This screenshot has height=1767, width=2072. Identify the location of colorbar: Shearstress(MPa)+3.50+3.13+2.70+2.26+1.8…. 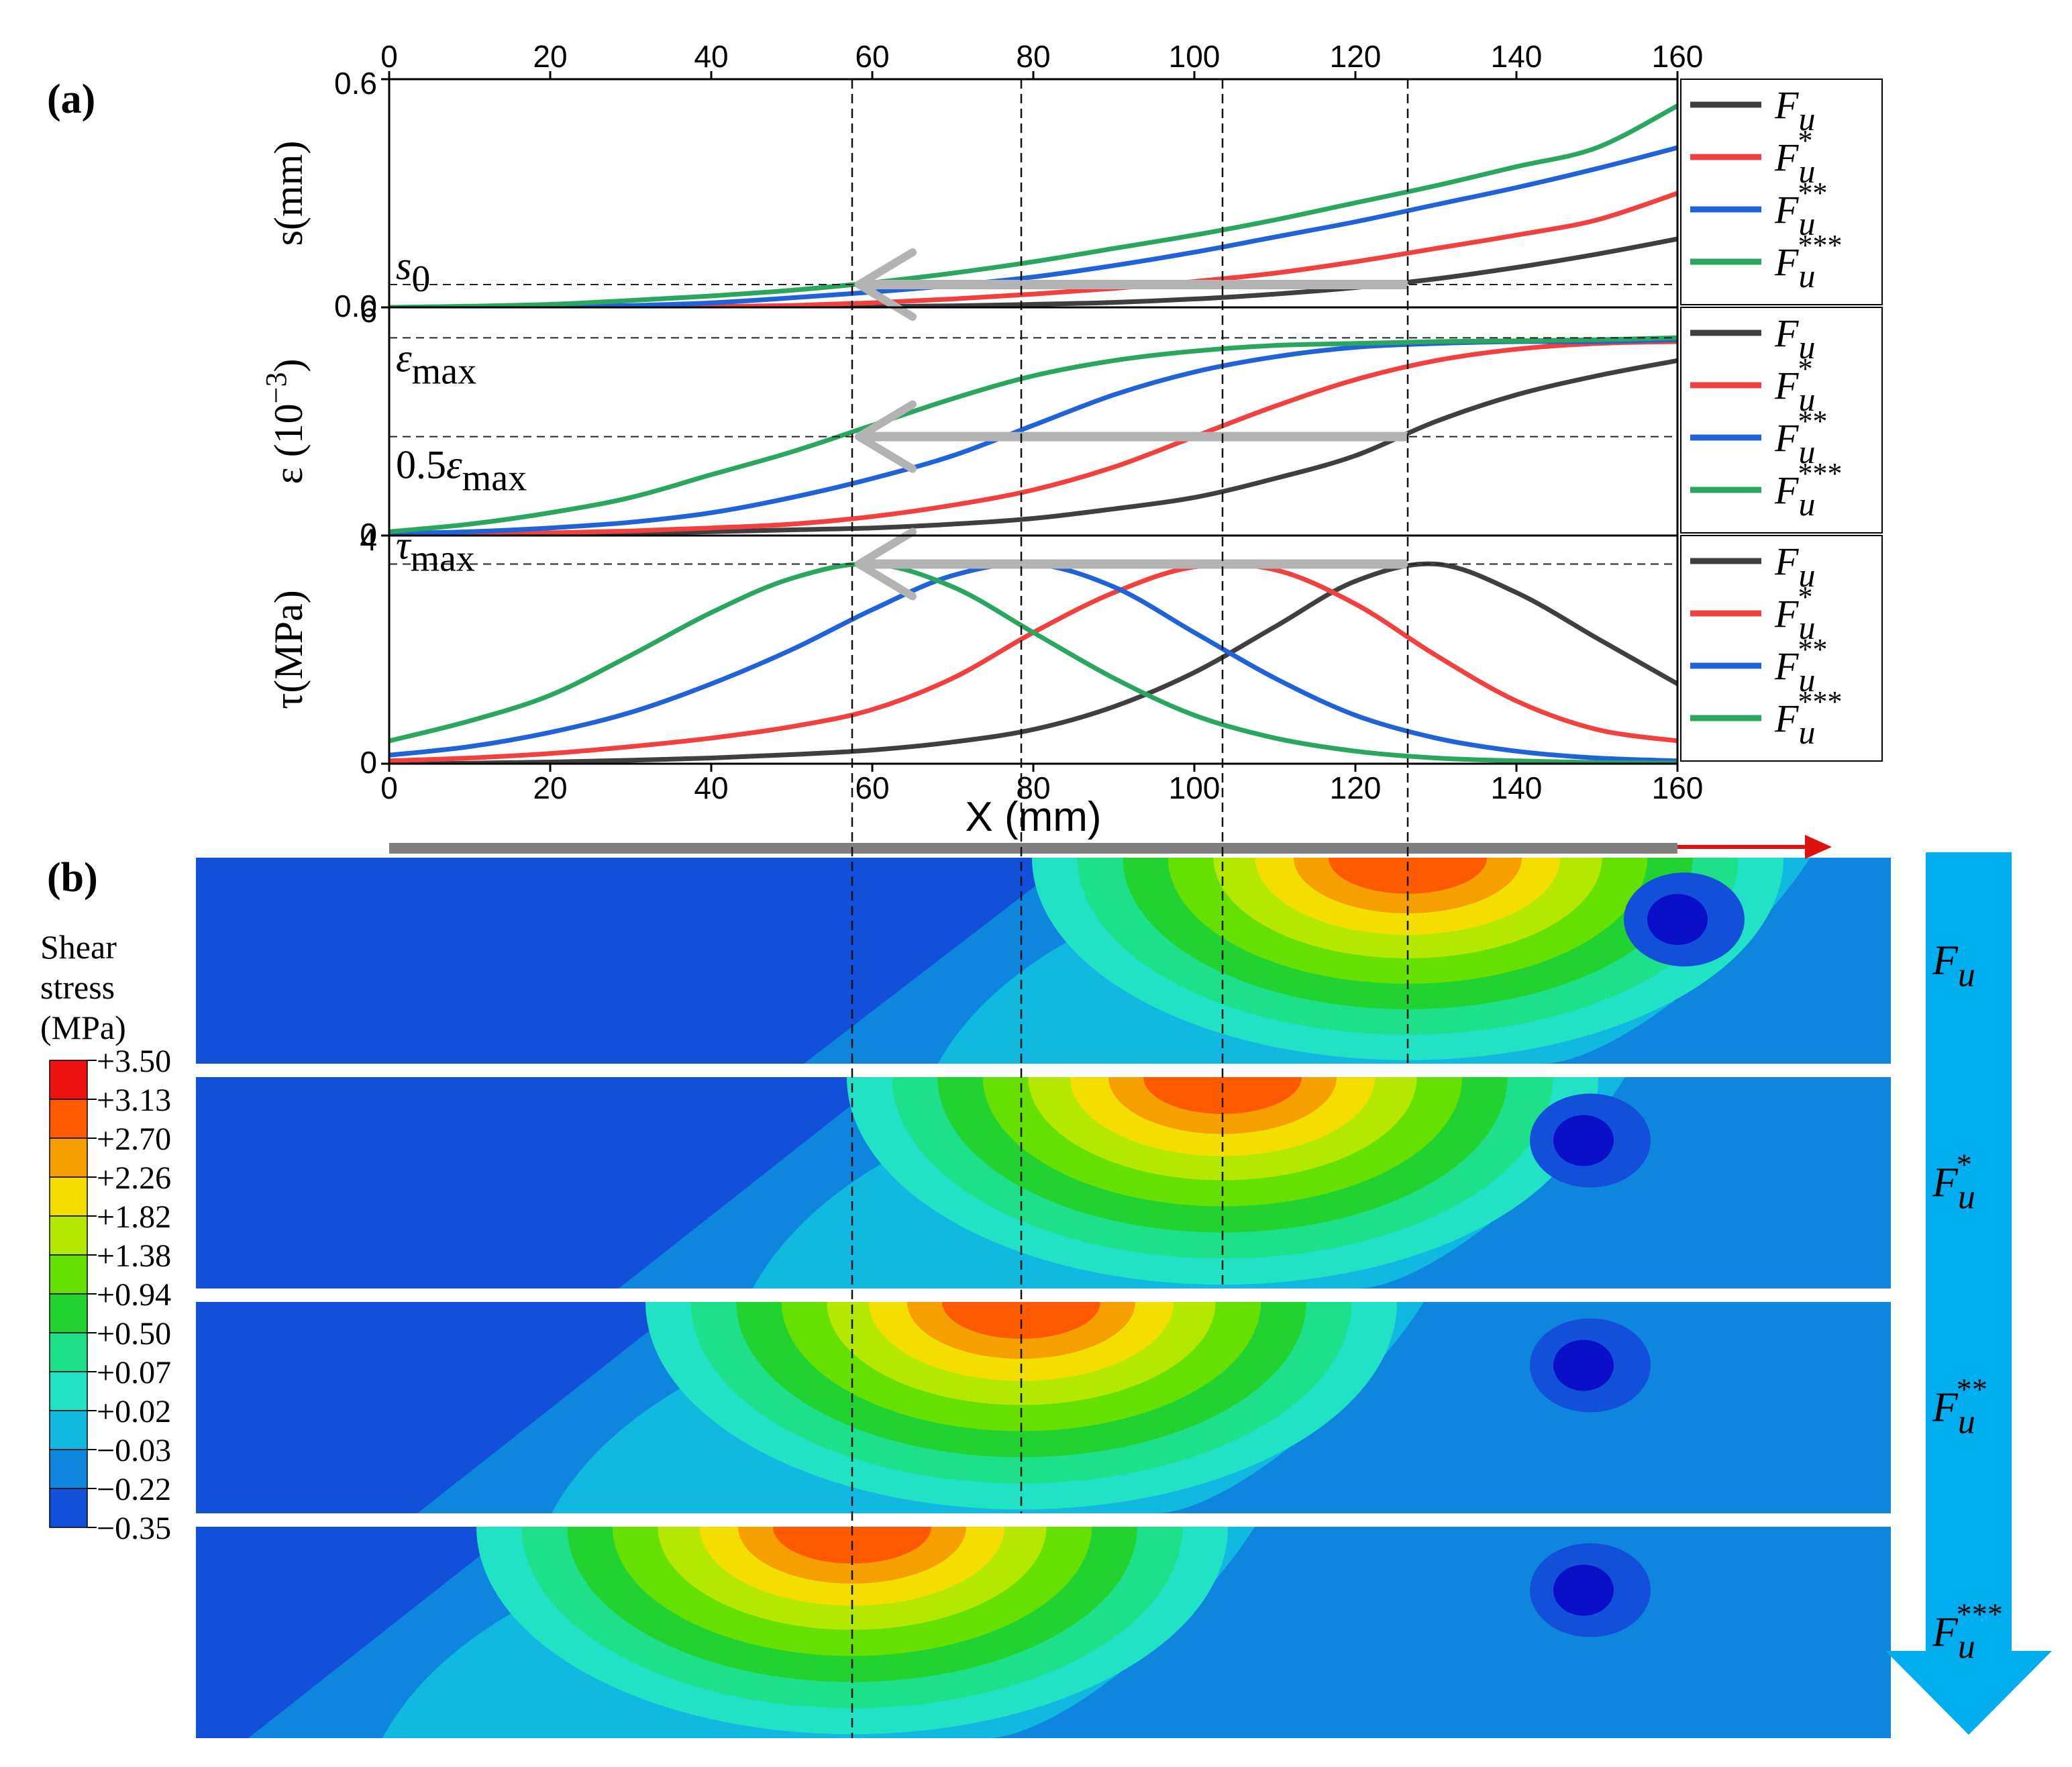
(105, 1237).